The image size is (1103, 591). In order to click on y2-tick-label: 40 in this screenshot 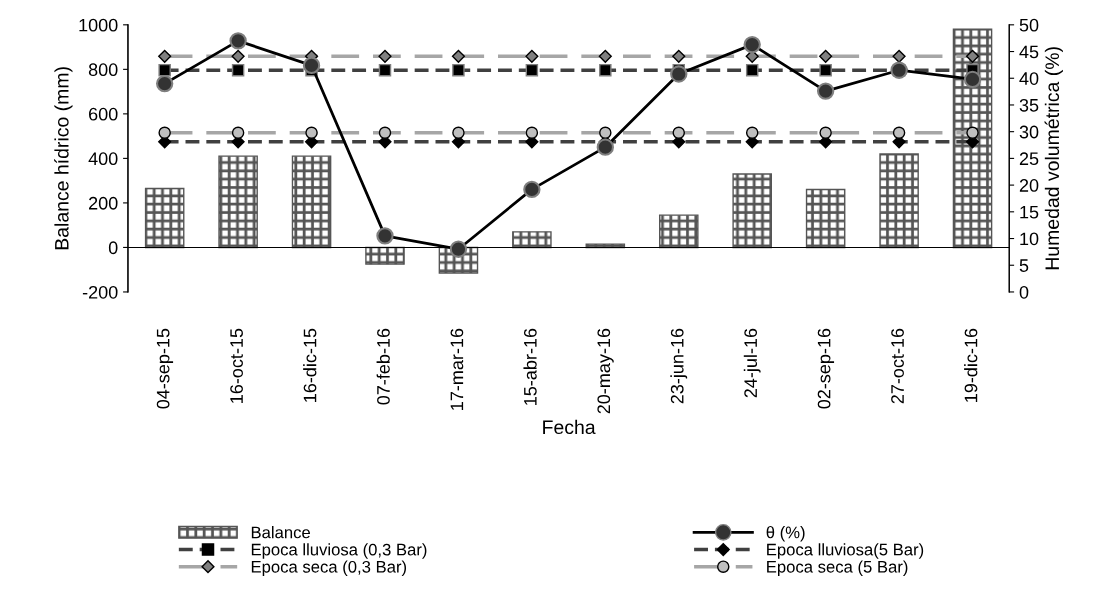, I will do `click(1029, 78)`.